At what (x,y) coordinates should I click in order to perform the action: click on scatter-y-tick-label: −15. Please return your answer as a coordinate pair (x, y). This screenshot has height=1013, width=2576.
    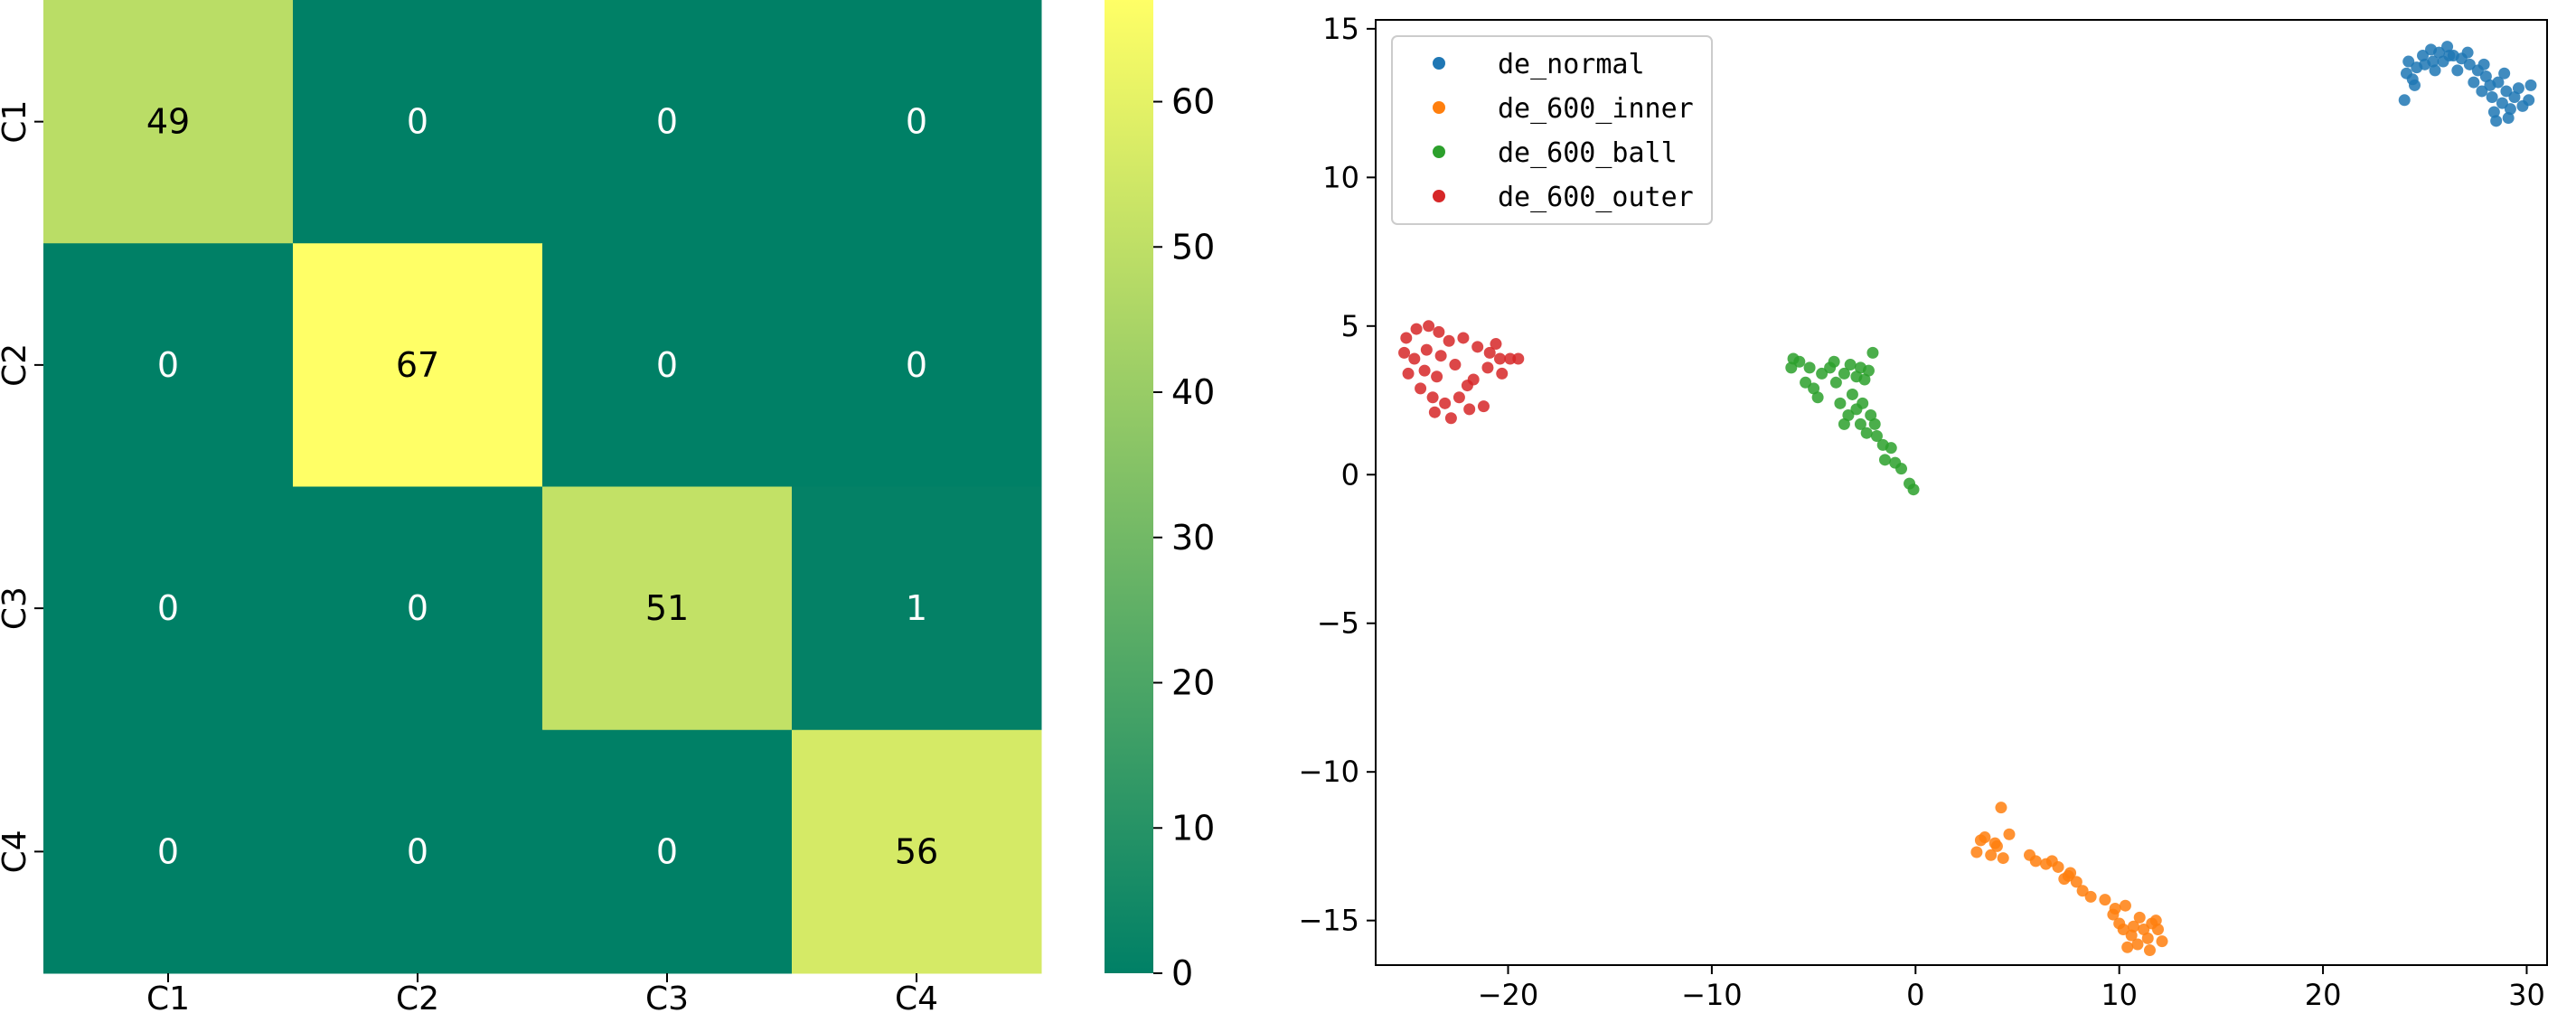
    Looking at the image, I should click on (1328, 921).